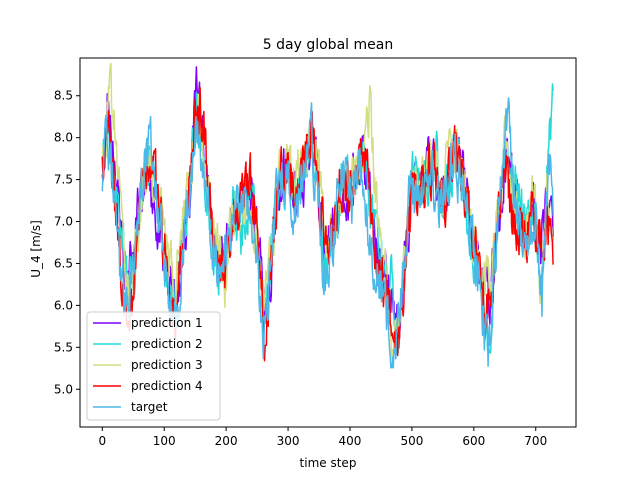  I want to click on y-tick-label: 6.0, so click(63, 305).